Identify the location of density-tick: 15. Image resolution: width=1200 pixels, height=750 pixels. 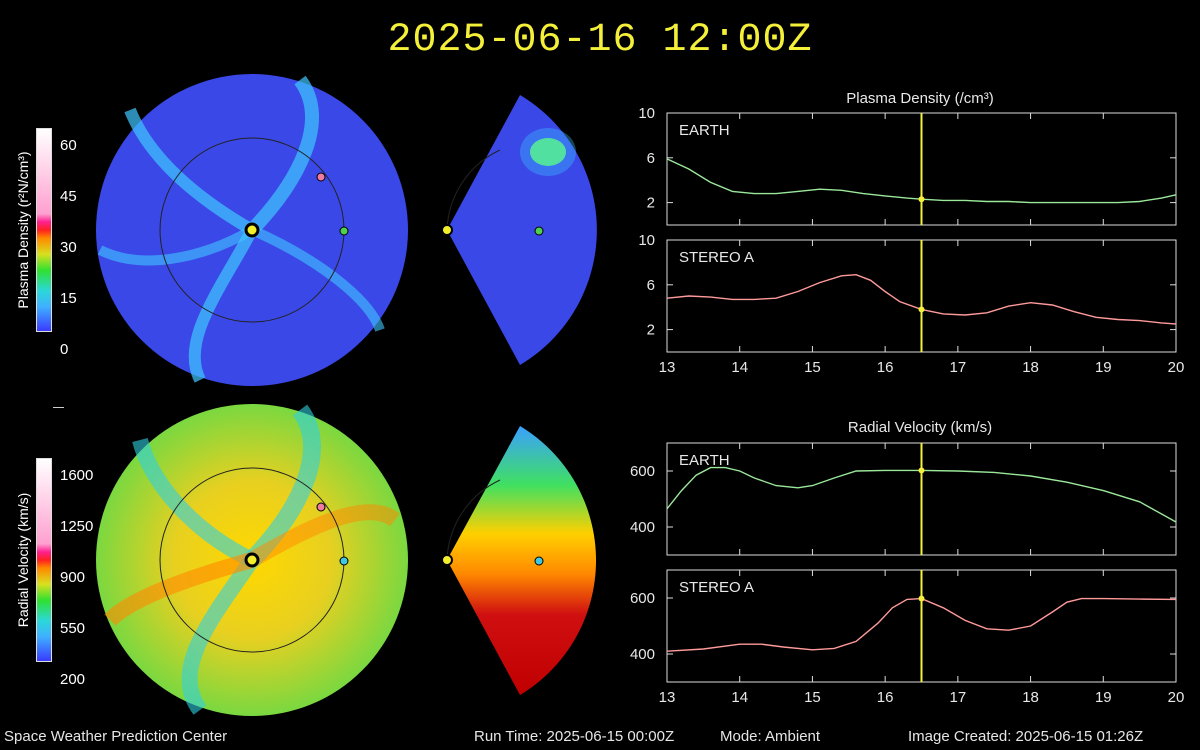
(68, 298).